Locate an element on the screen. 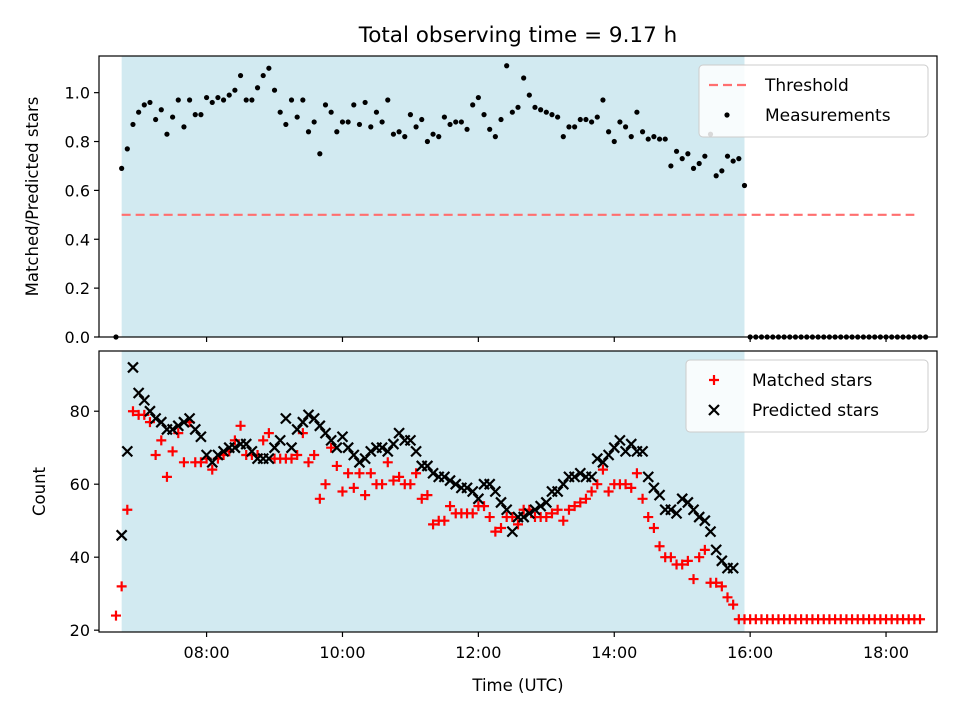 This screenshot has height=720, width=960. legend-label: Predicted stars is located at coordinates (815, 411).